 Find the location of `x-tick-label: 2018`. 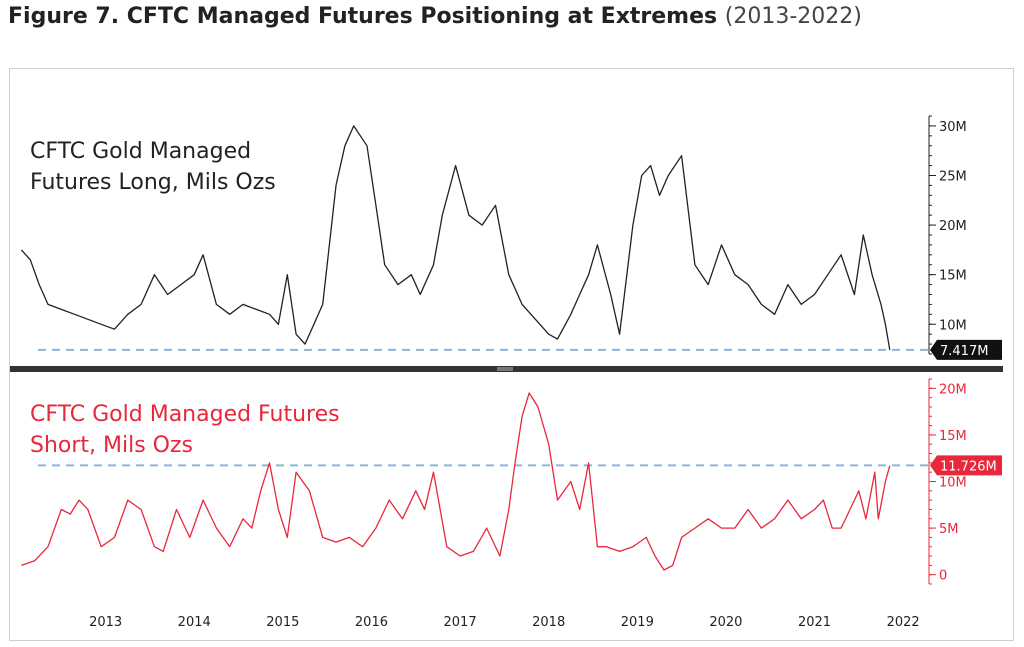

x-tick-label: 2018 is located at coordinates (548, 622).